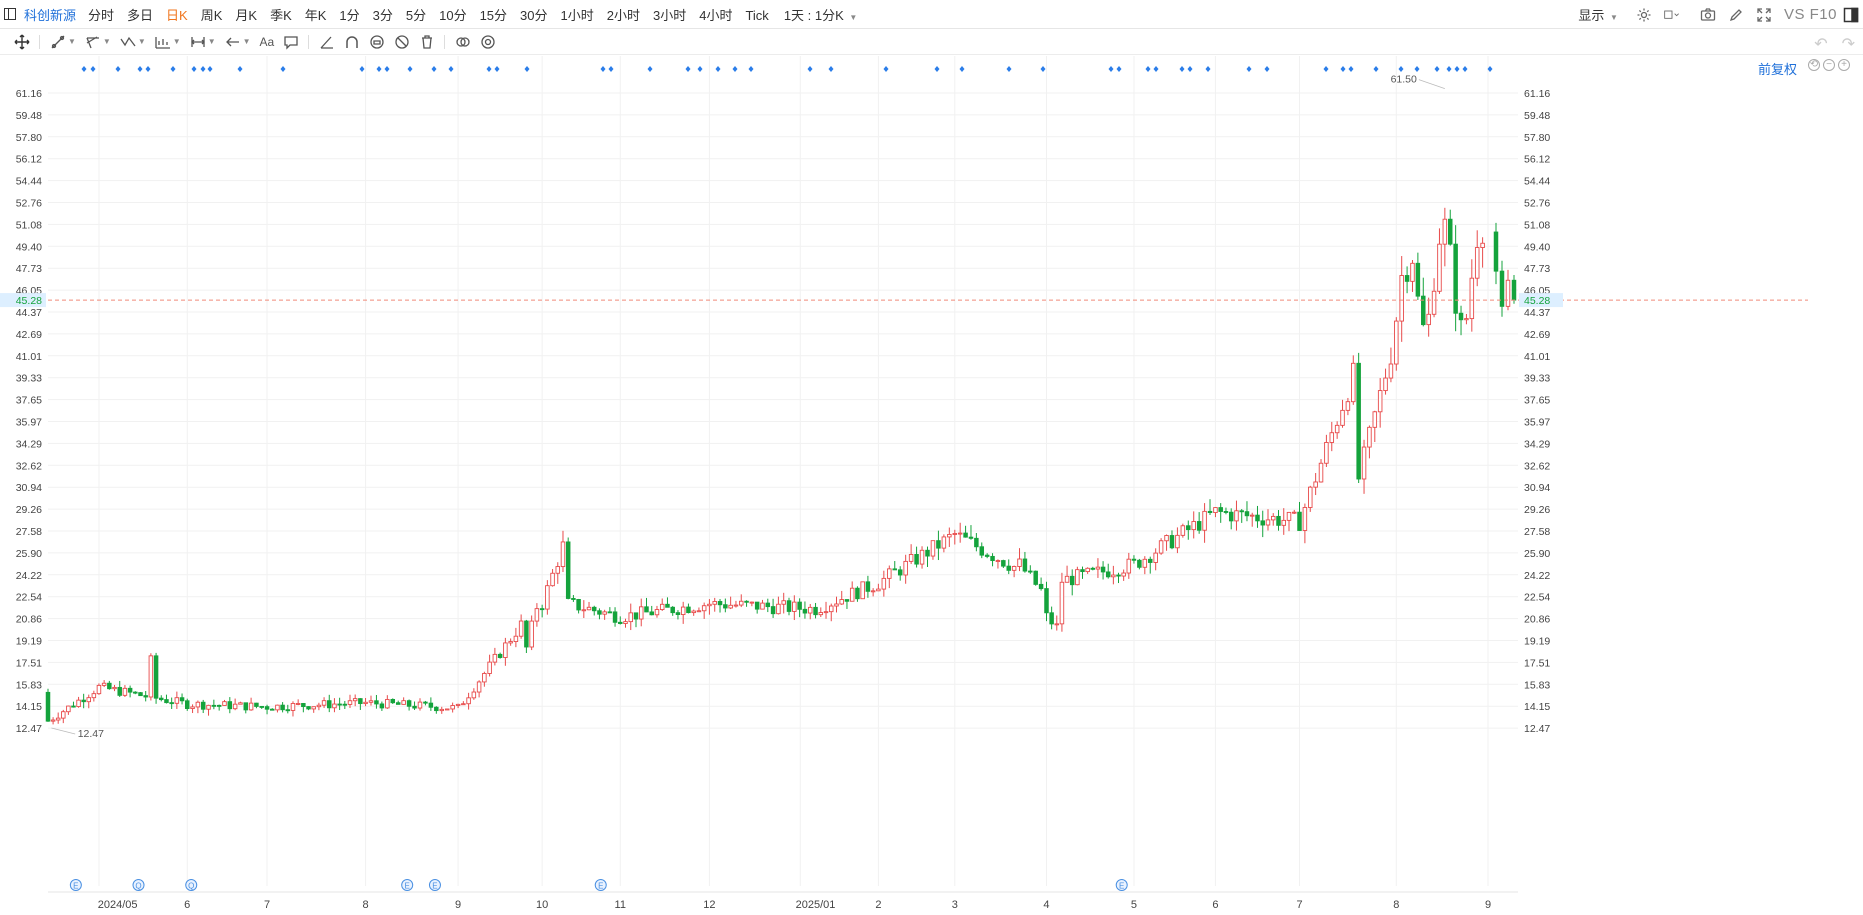 The height and width of the screenshot is (915, 1863). Describe the element at coordinates (98, 42) in the screenshot. I see `channel-icon: ▼` at that location.